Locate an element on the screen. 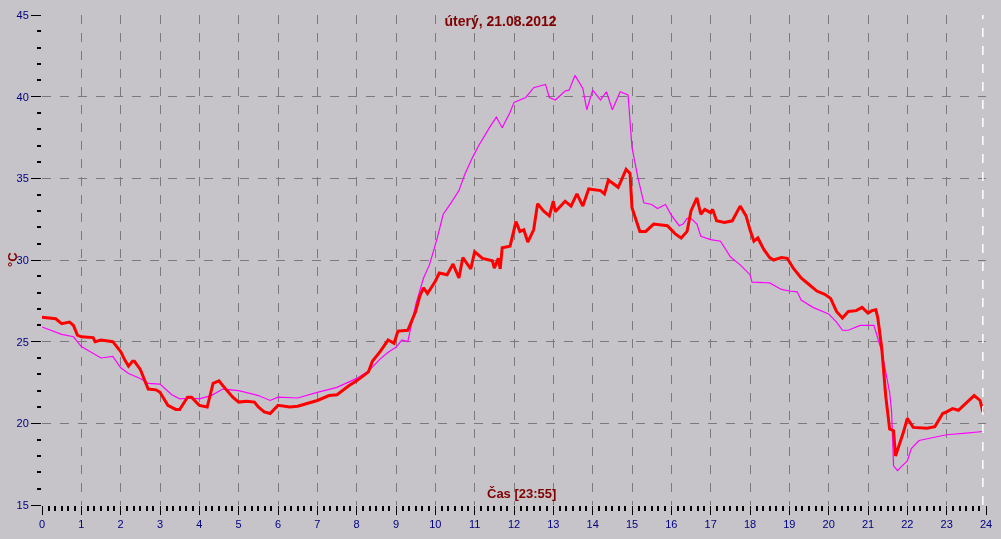  y-tick-label: 45 is located at coordinates (22, 14).